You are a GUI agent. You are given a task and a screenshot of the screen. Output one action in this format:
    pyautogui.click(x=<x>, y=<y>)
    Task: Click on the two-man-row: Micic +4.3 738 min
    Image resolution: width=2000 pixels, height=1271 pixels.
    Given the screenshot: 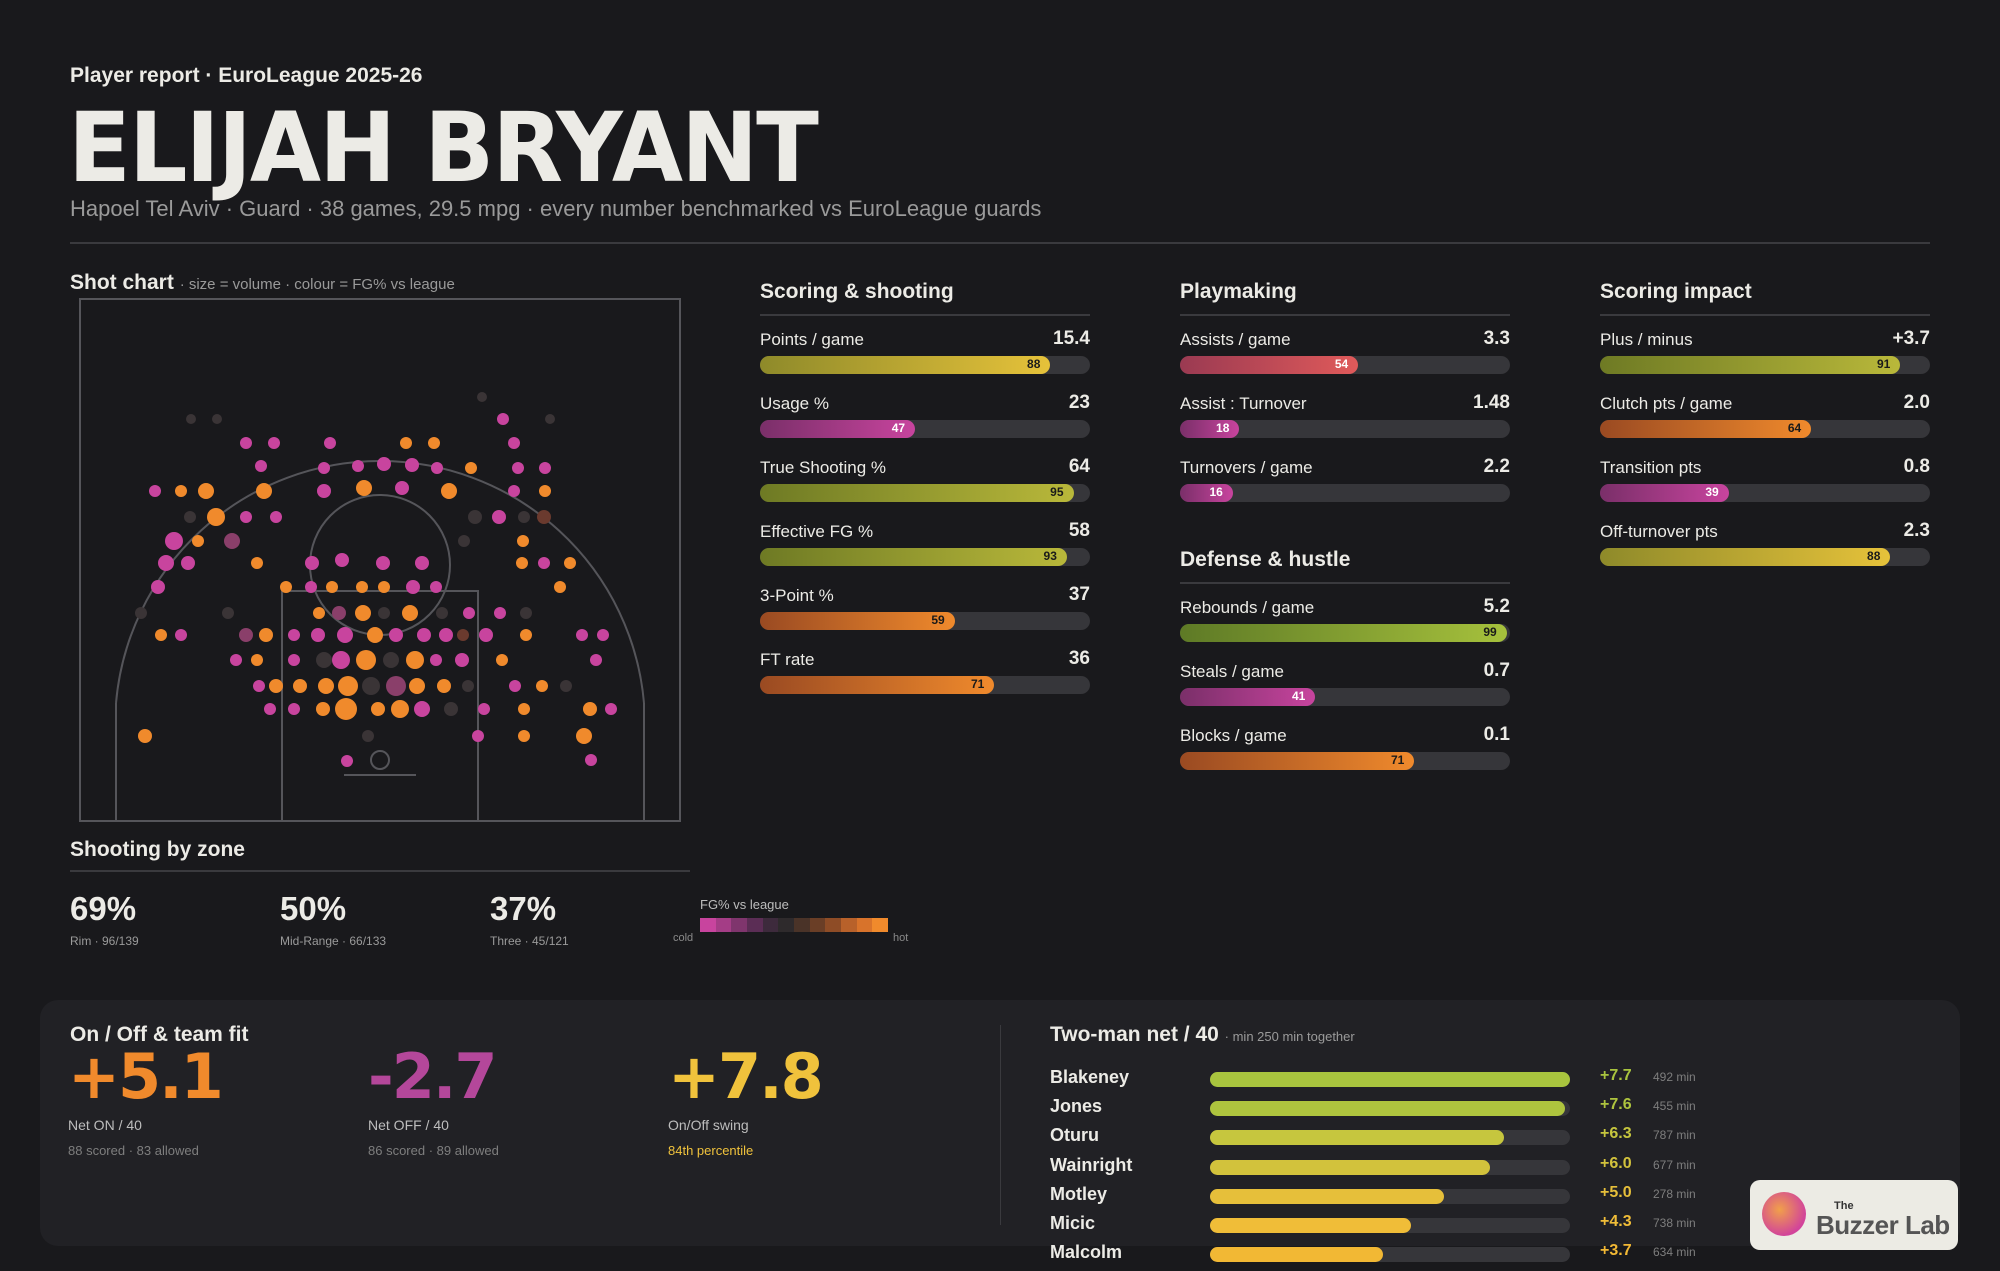 What is the action you would take?
    pyautogui.click(x=1400, y=1227)
    